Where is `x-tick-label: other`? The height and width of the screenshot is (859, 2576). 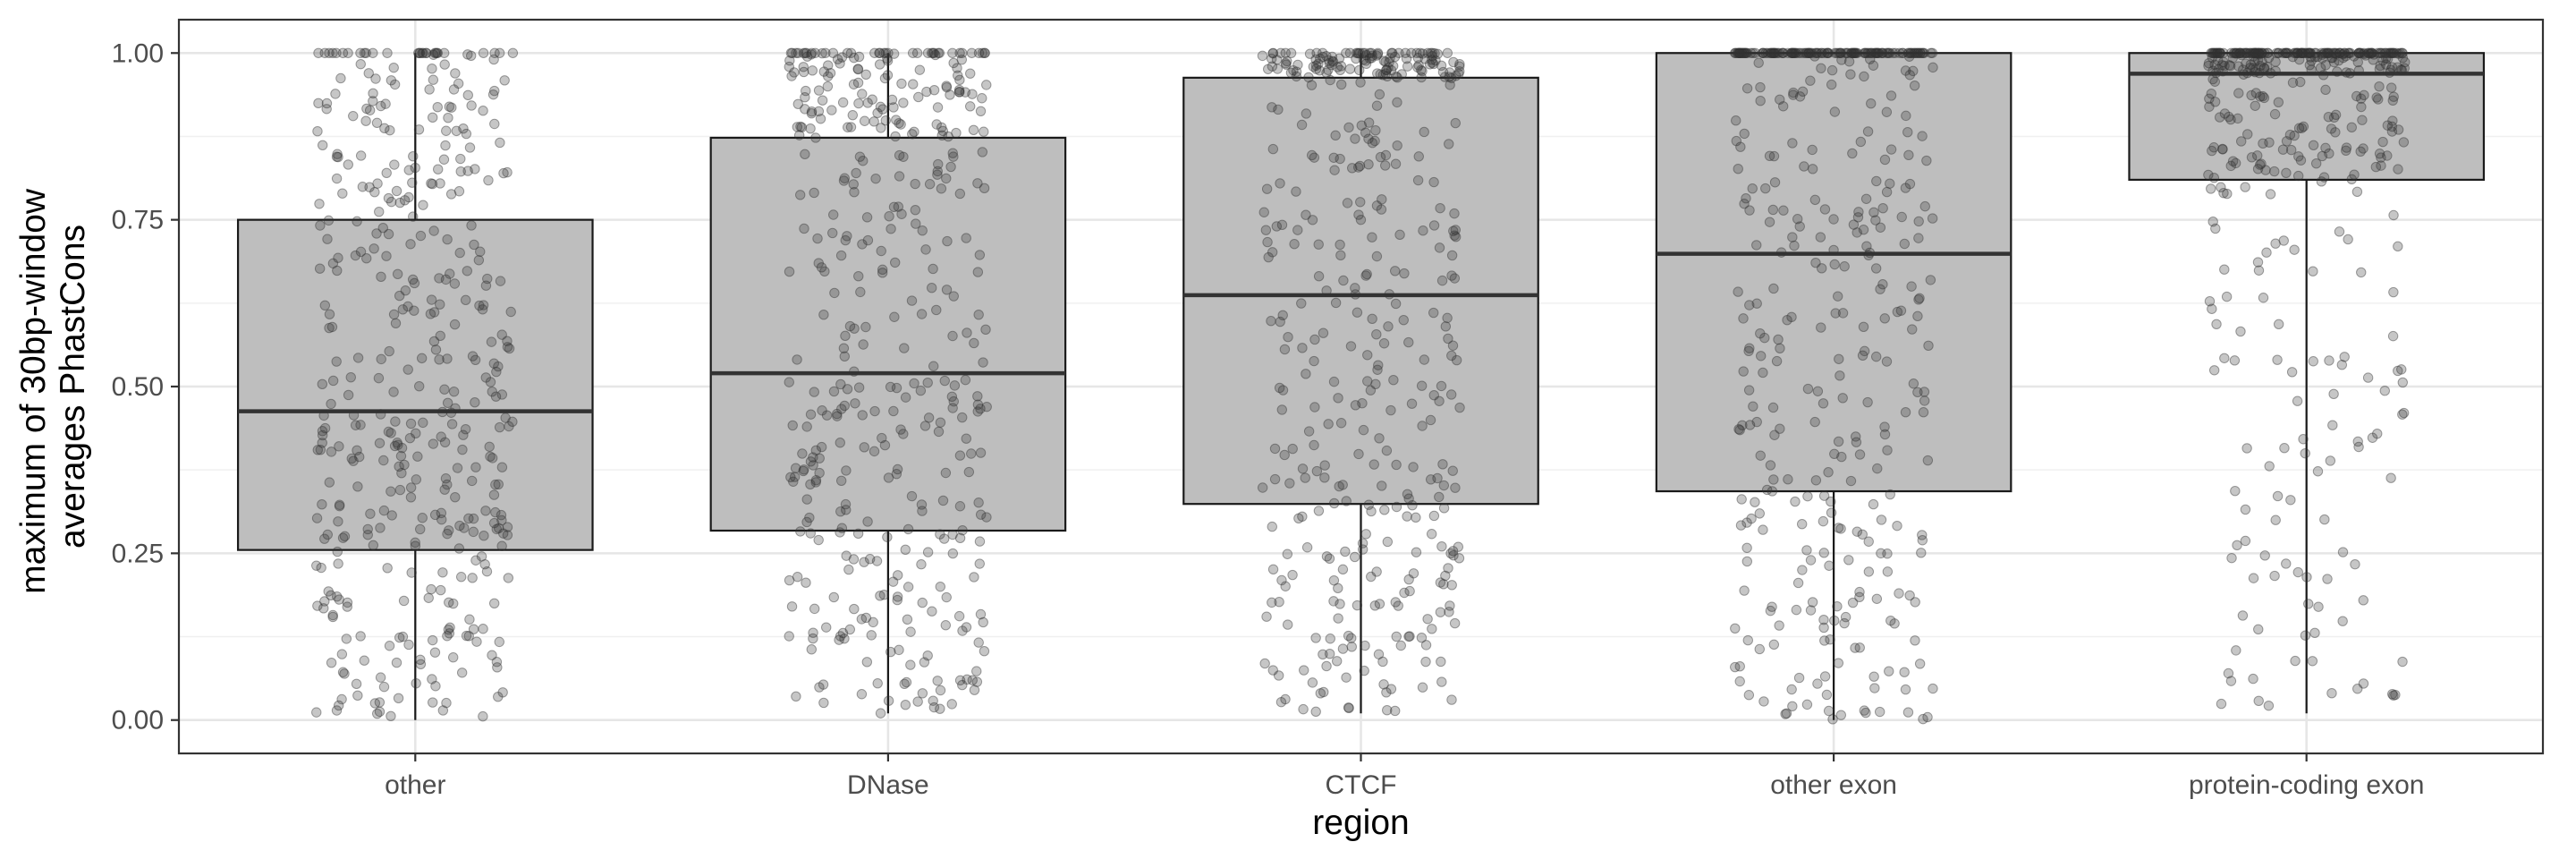
x-tick-label: other is located at coordinates (415, 785).